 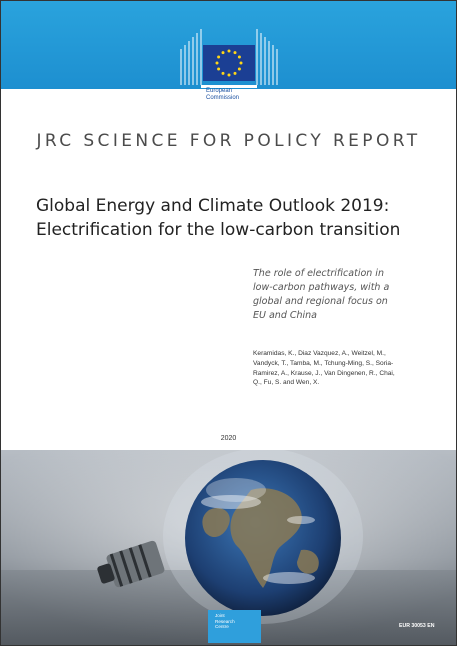 What do you see at coordinates (225, 621) in the screenshot?
I see `jrc-badge-label: Joint Research Centre` at bounding box center [225, 621].